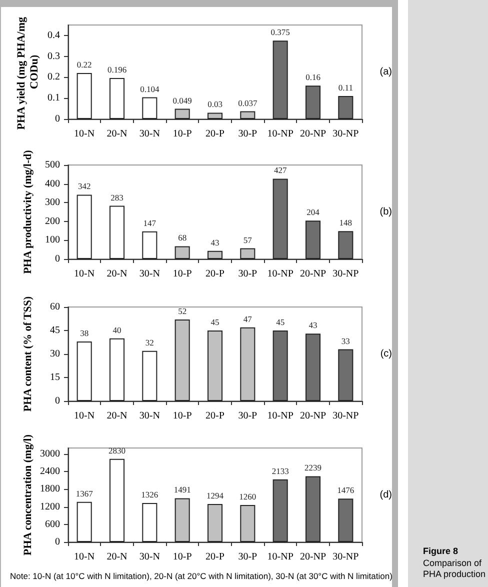  I want to click on text: (b), so click(386, 212).